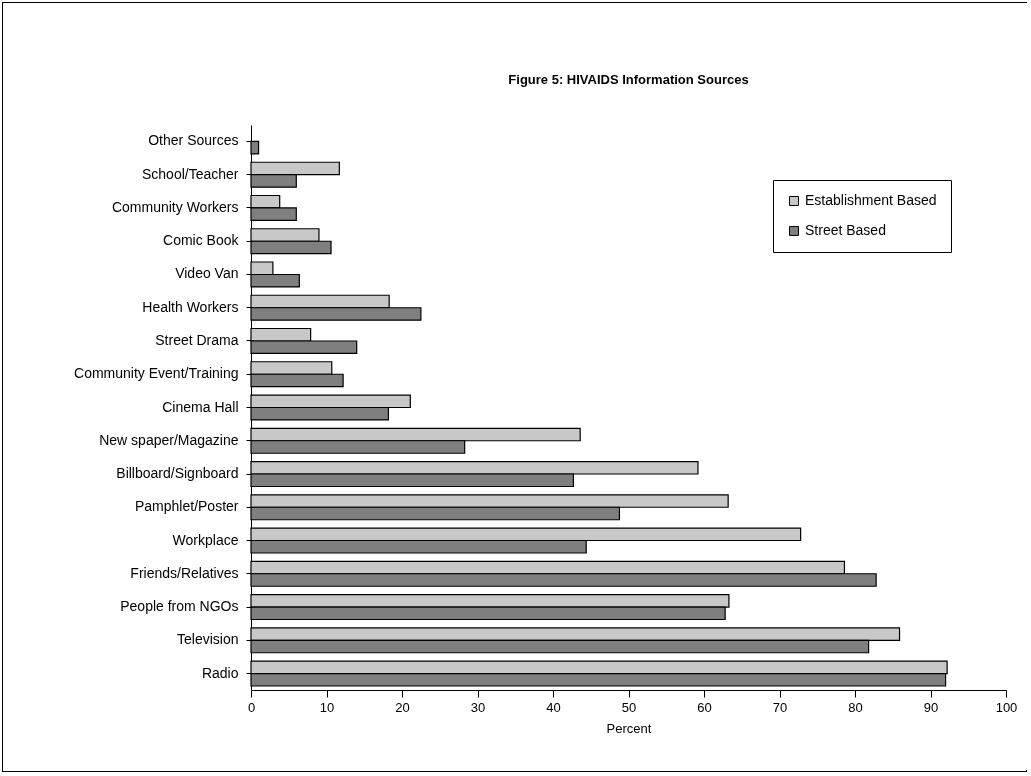 This screenshot has width=1031, height=776. I want to click on y-tick-label: New spaper/Magazine, so click(169, 439).